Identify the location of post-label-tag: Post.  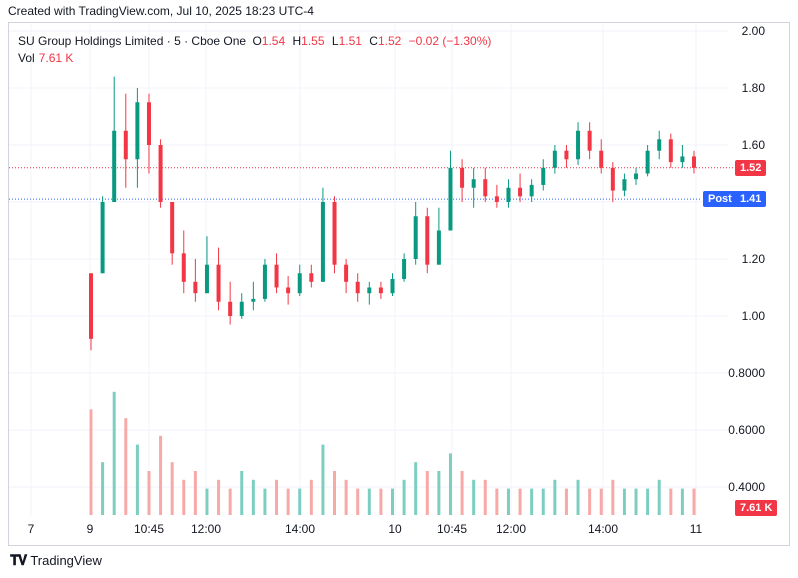
(720, 199).